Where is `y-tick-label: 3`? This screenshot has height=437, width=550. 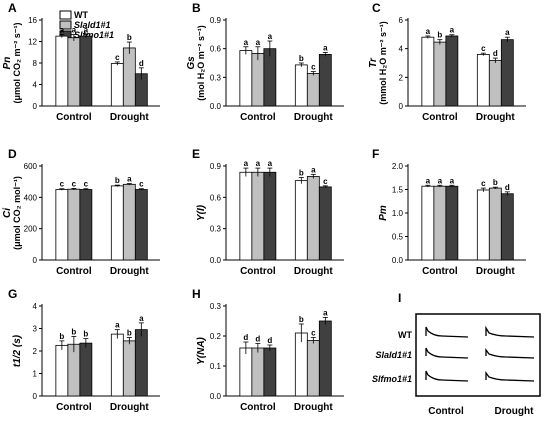 y-tick-label: 3 is located at coordinates (35, 329).